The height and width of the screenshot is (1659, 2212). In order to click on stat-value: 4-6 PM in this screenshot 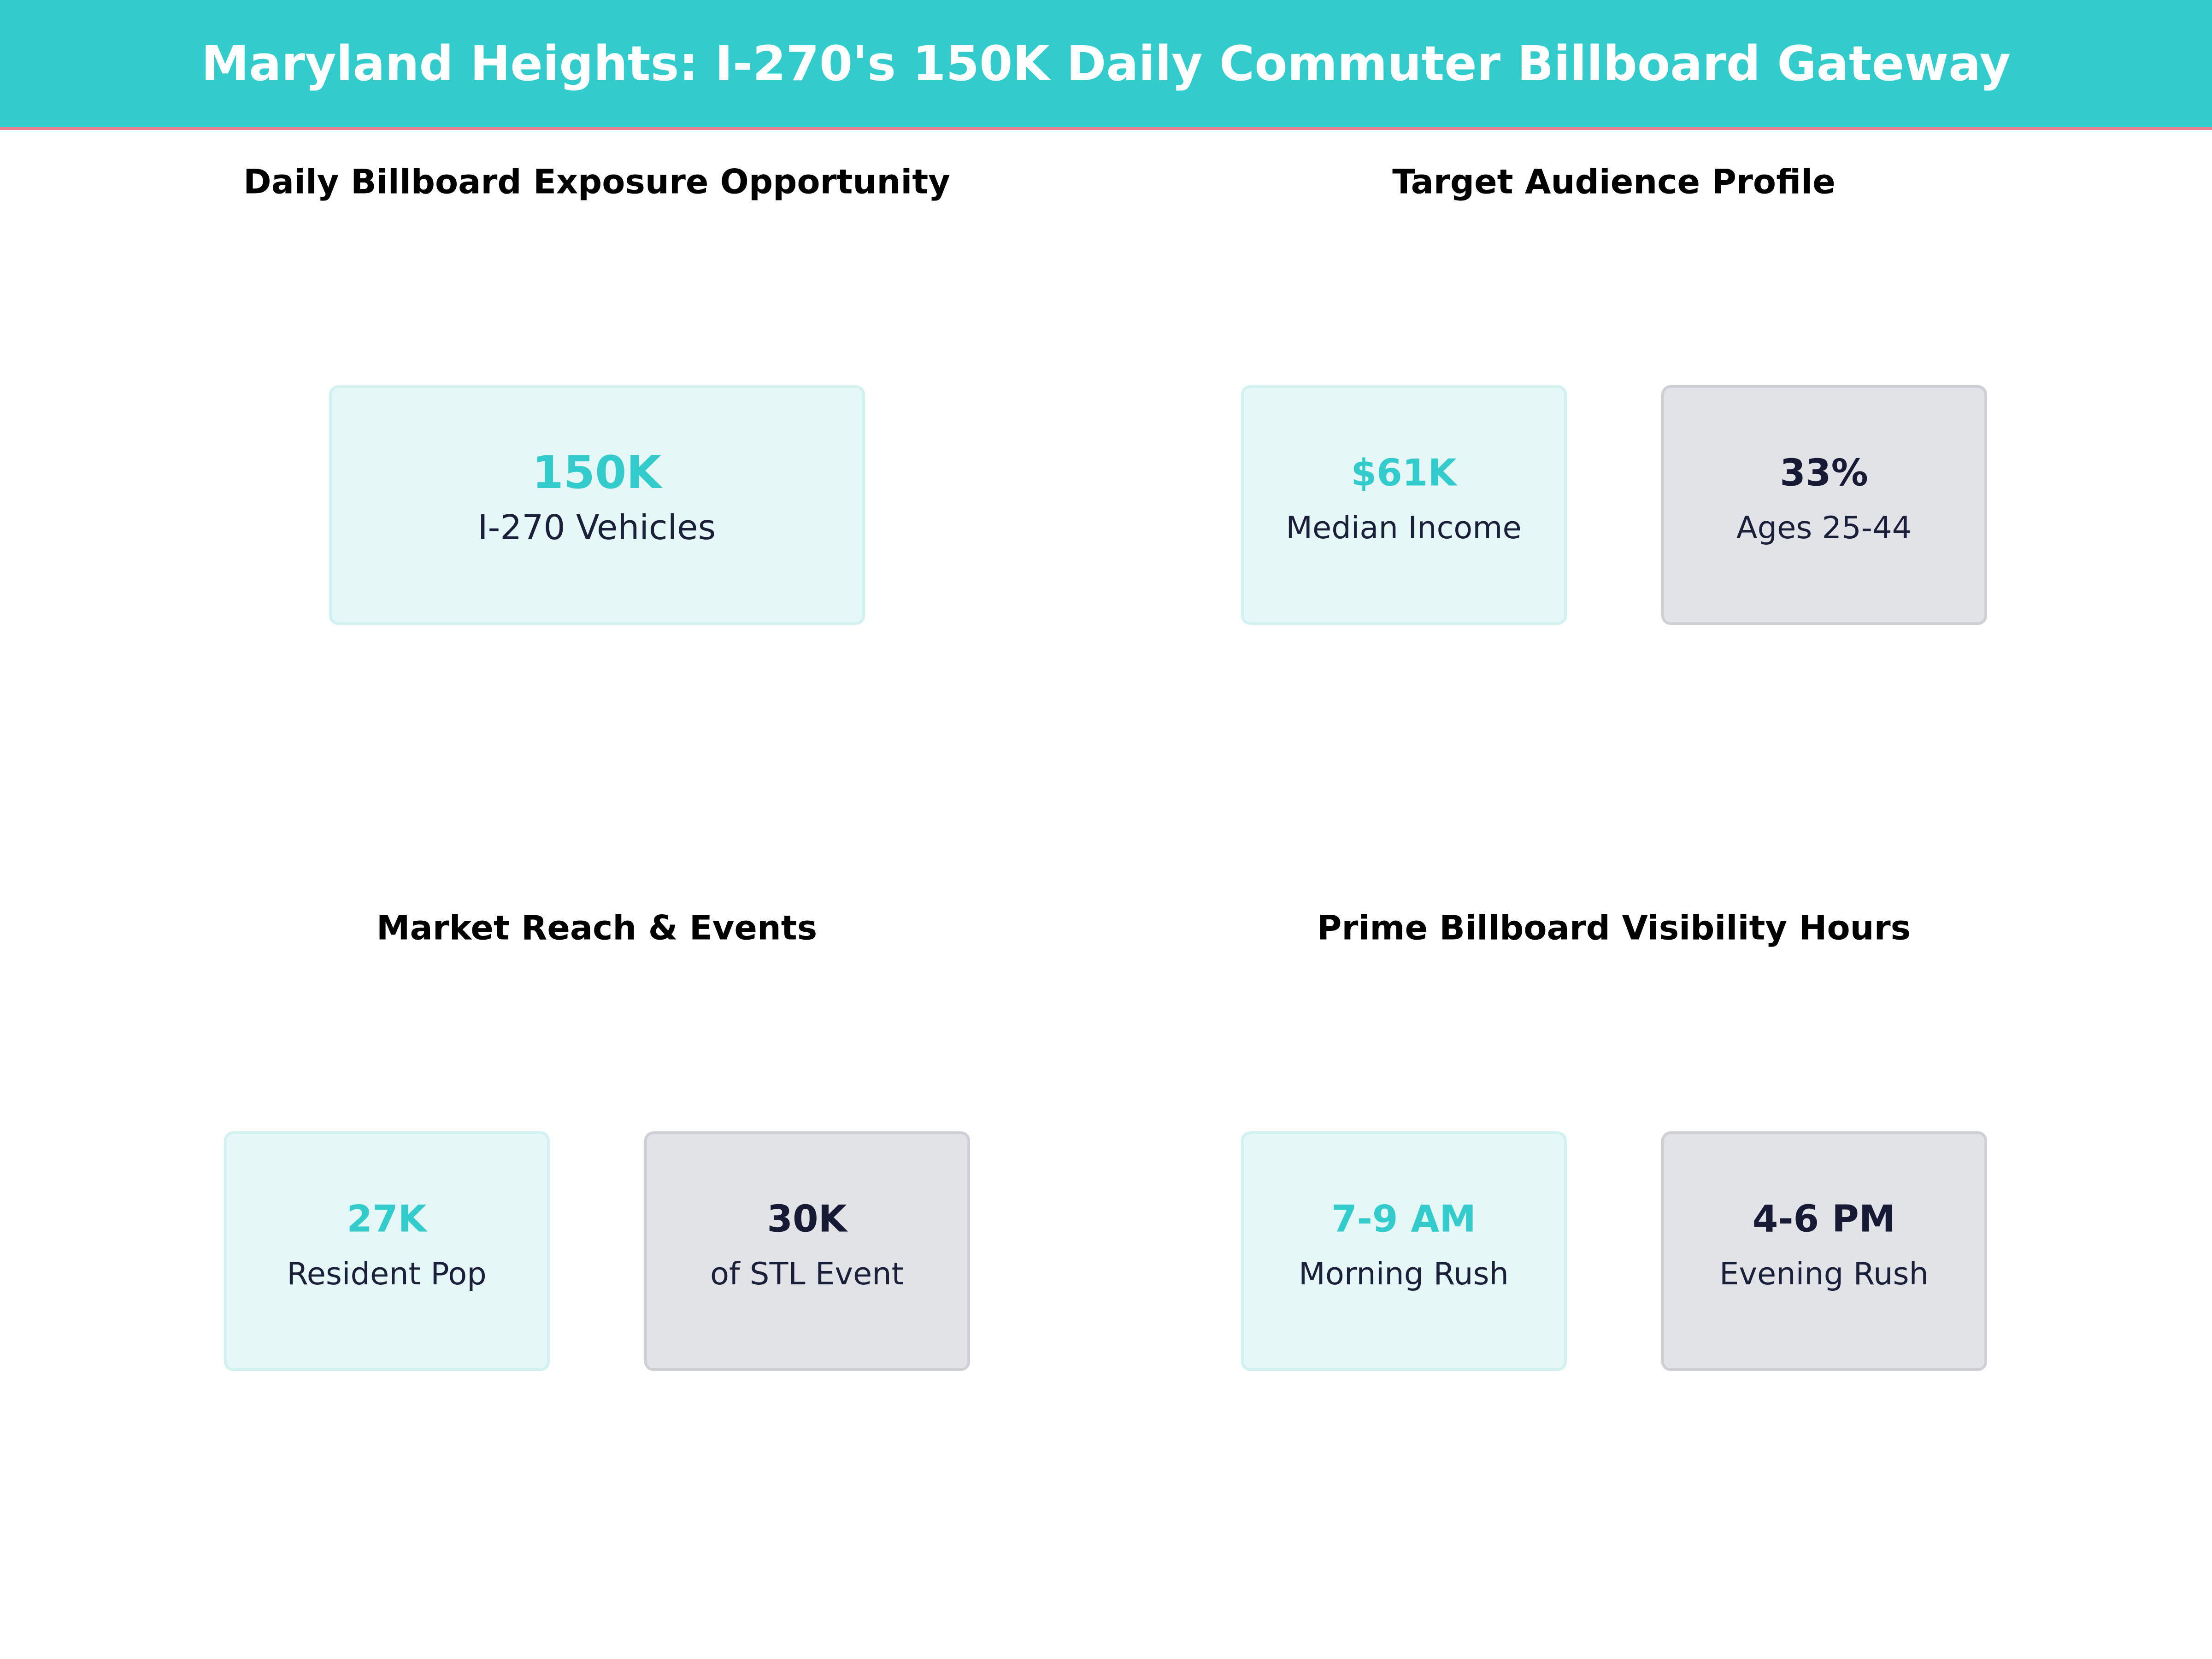, I will do `click(1824, 1219)`.